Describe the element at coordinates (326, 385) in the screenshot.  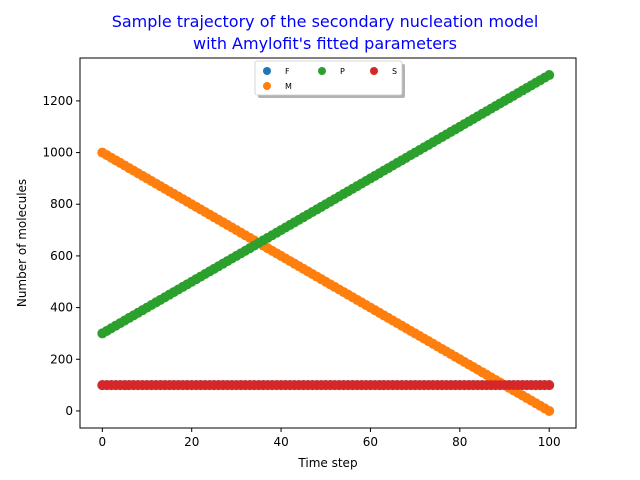
I see `series-s` at that location.